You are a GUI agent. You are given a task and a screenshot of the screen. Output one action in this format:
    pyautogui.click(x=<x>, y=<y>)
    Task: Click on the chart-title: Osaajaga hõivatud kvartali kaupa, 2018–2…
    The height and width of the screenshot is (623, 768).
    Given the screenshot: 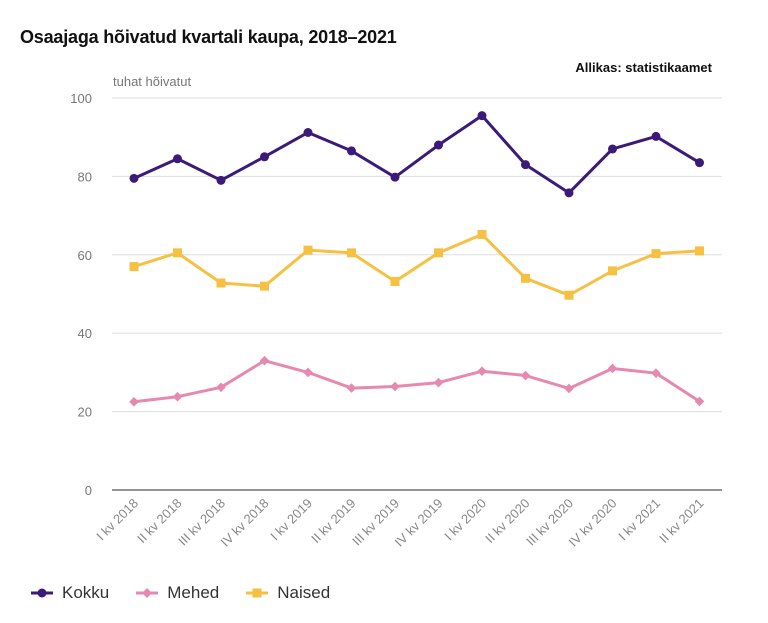 What is the action you would take?
    pyautogui.click(x=208, y=37)
    